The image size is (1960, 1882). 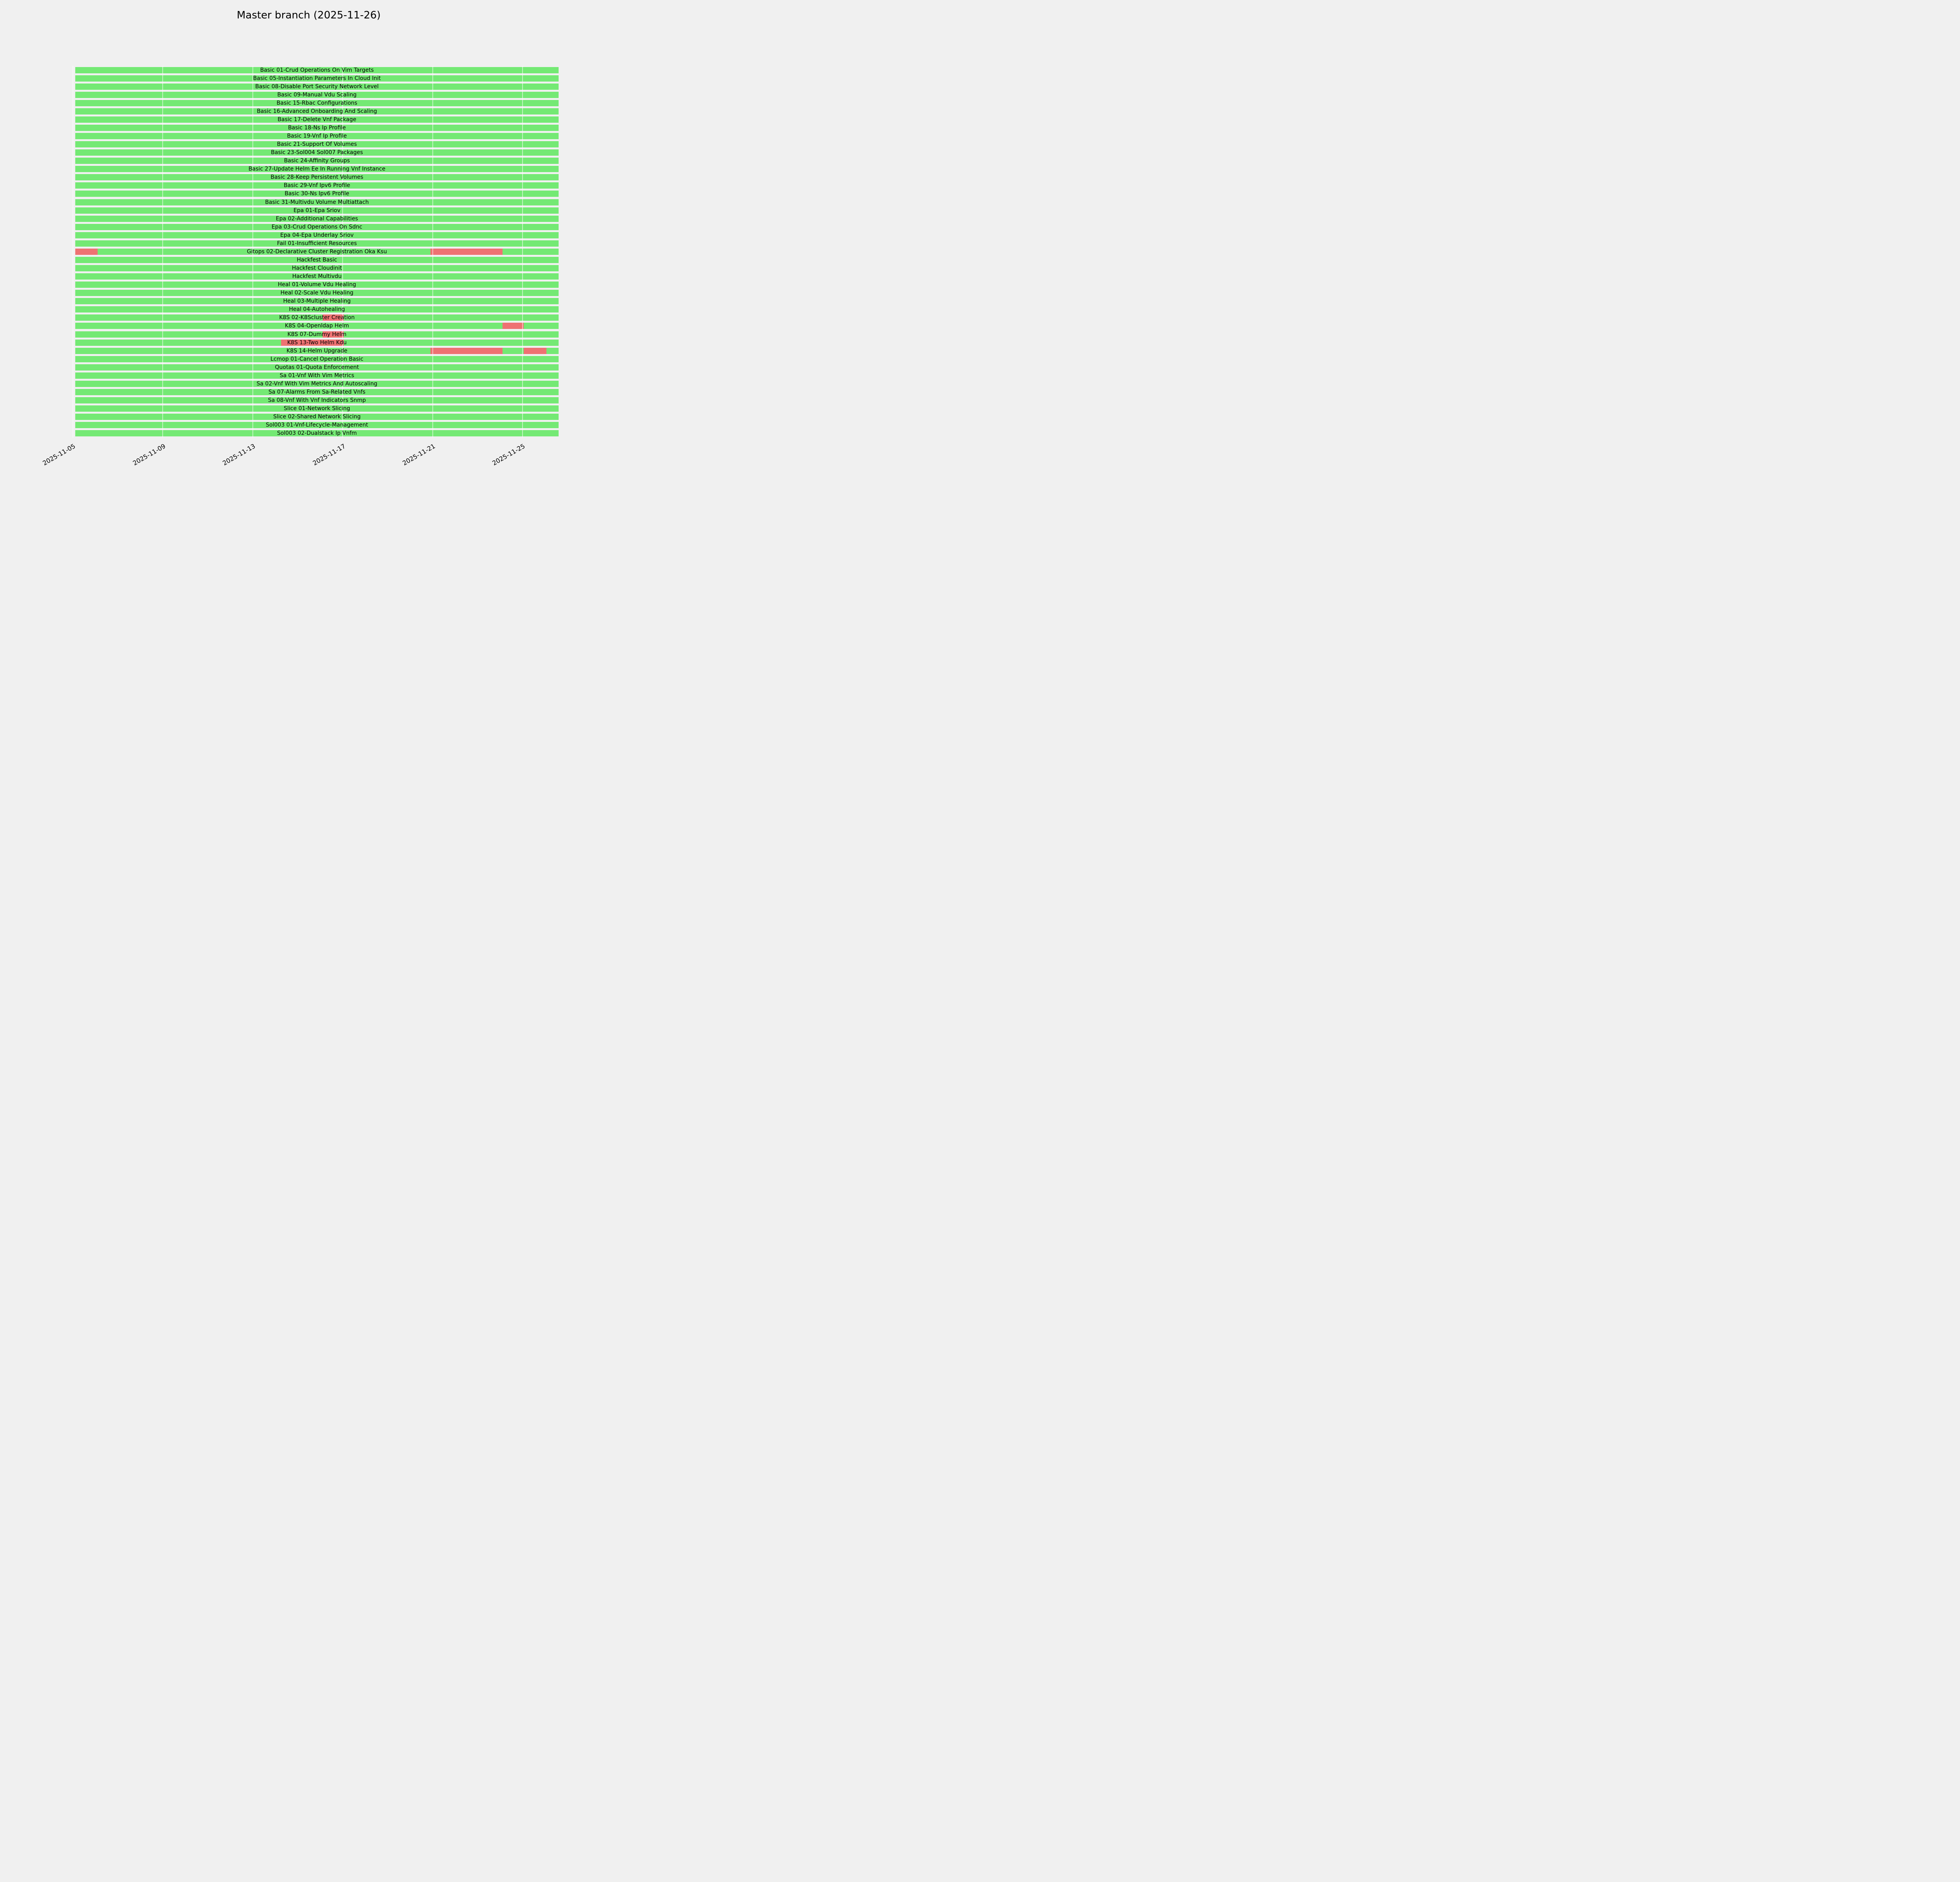 I want to click on test-row: Epa 03-Crud Operations On Sdnc, so click(x=317, y=227).